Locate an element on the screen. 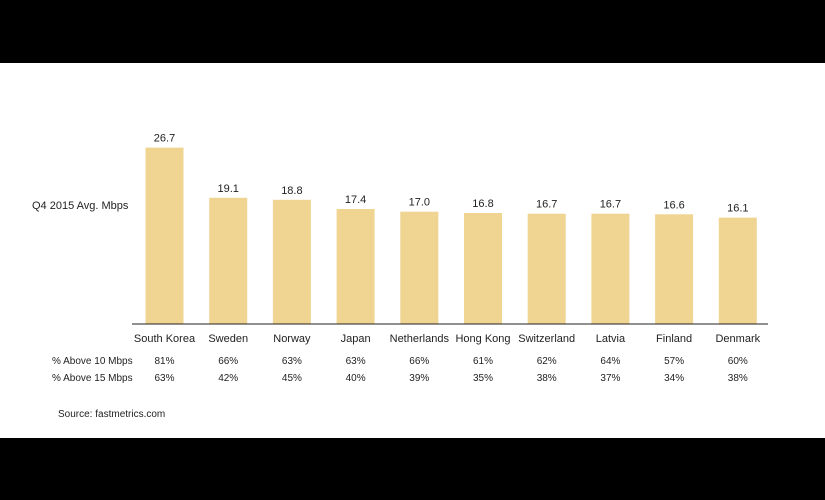 The width and height of the screenshot is (825, 500). value-label-norway: 18.8 is located at coordinates (291, 191).